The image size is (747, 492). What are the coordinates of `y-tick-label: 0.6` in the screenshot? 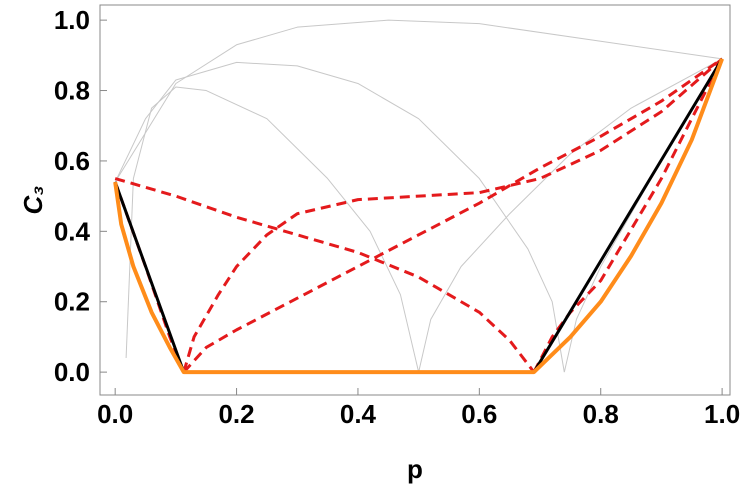 It's located at (72, 161).